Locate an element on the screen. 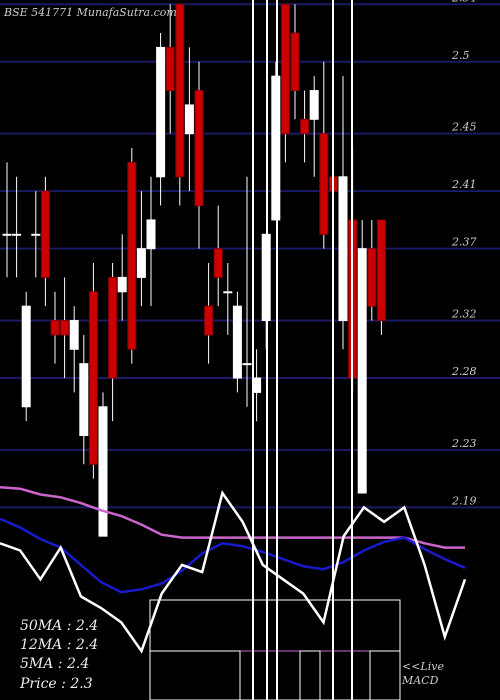 The height and width of the screenshot is (700, 500). chart-title: BSE 541771 MunafaSutra.com is located at coordinates (90, 12).